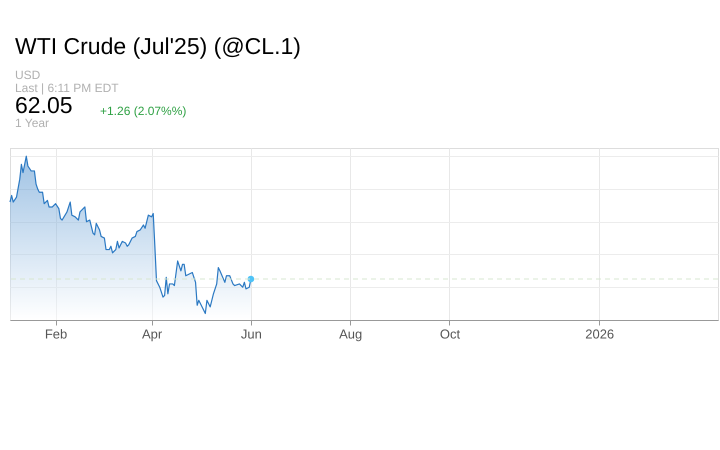 This screenshot has height=450, width=720. I want to click on x-tick-label: Aug, so click(350, 334).